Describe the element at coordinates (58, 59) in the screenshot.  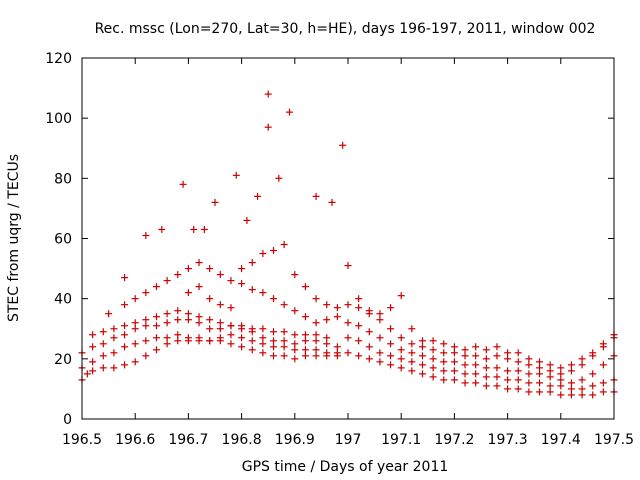
I see `y-tick-label: 120` at that location.